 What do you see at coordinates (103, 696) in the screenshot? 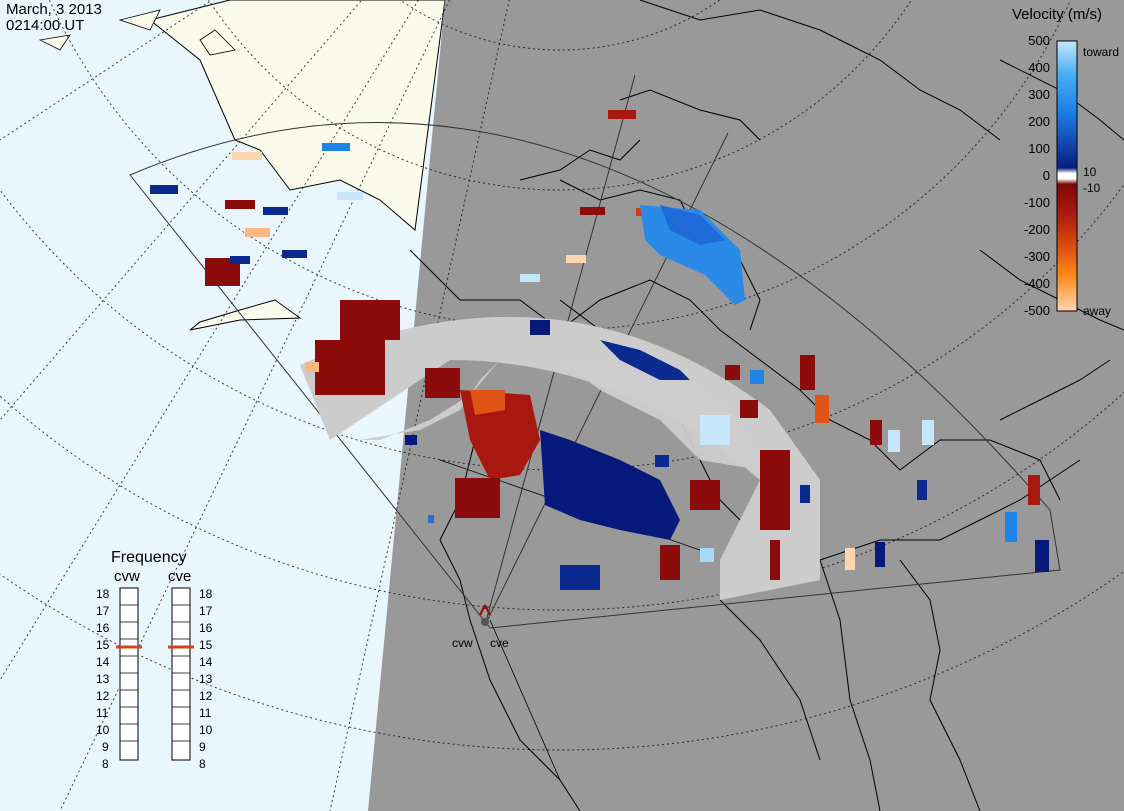
I see `freq-scale-left: 12` at bounding box center [103, 696].